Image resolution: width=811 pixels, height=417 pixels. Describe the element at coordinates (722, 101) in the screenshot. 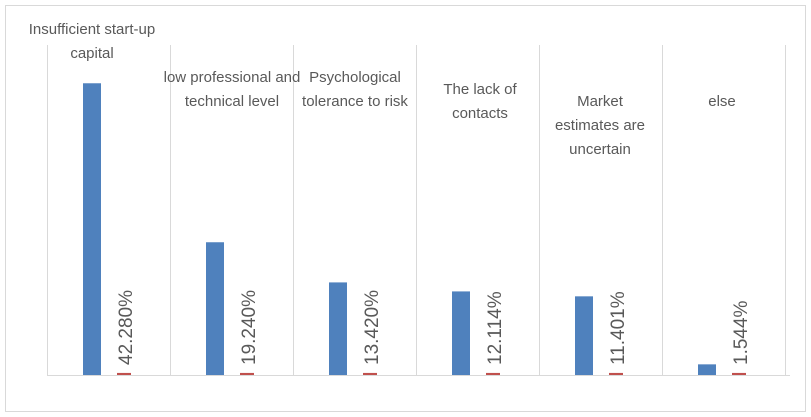

I see `category-label: else` at that location.